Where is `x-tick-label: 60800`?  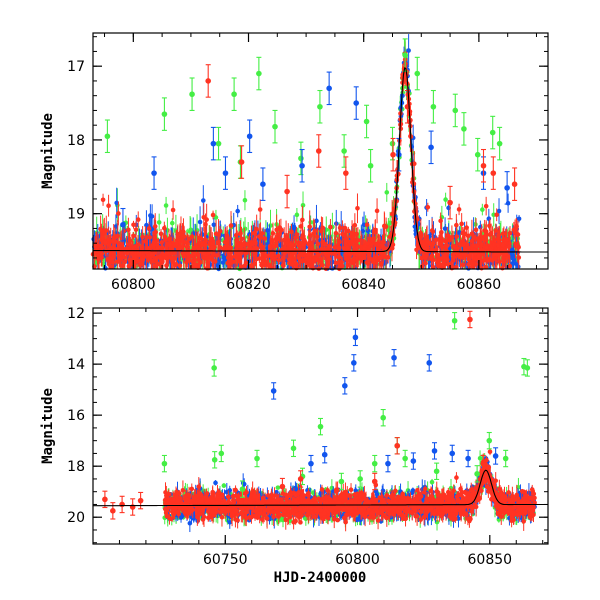
x-tick-label: 60800 is located at coordinates (133, 285).